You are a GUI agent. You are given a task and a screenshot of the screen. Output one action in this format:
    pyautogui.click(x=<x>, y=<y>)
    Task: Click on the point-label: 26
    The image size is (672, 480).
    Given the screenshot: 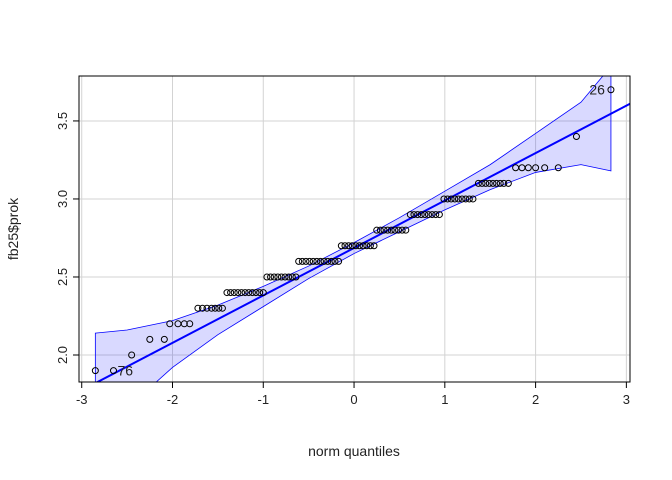 What is the action you would take?
    pyautogui.click(x=597, y=90)
    